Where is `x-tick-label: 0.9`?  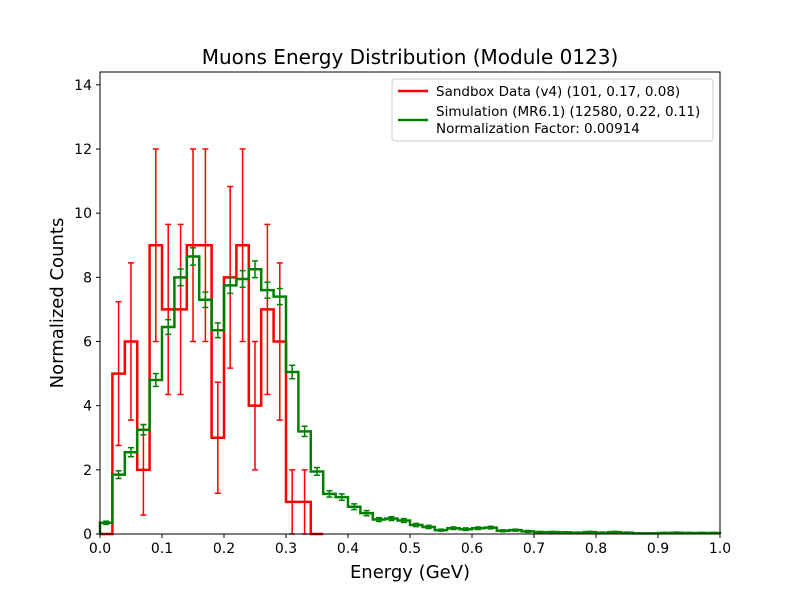 x-tick-label: 0.9 is located at coordinates (658, 549).